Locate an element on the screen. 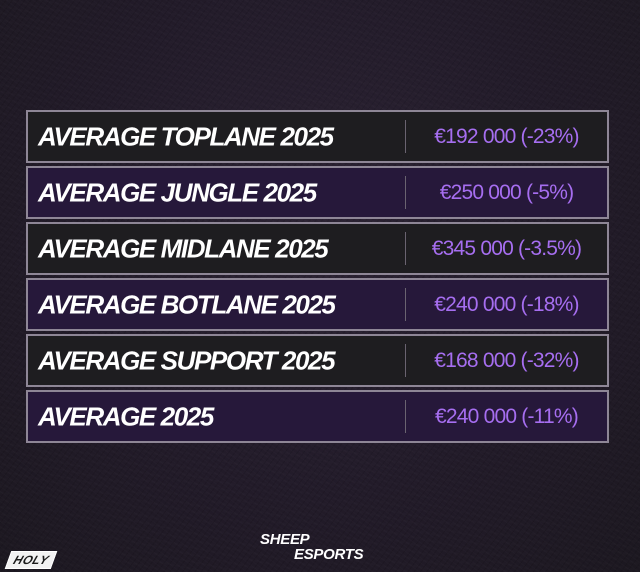  table-row-support: AVERAGE SUPPORT 2025 €168 000 (-32%) is located at coordinates (317, 360).